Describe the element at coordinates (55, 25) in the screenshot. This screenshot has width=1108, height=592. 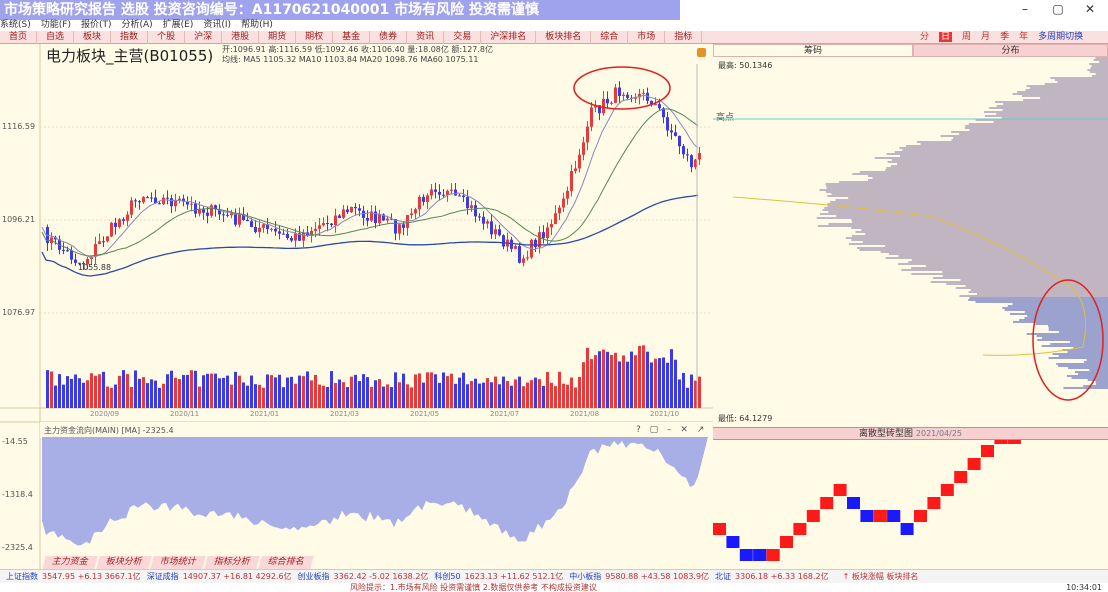
I see `menu-function: 功能(F)` at that location.